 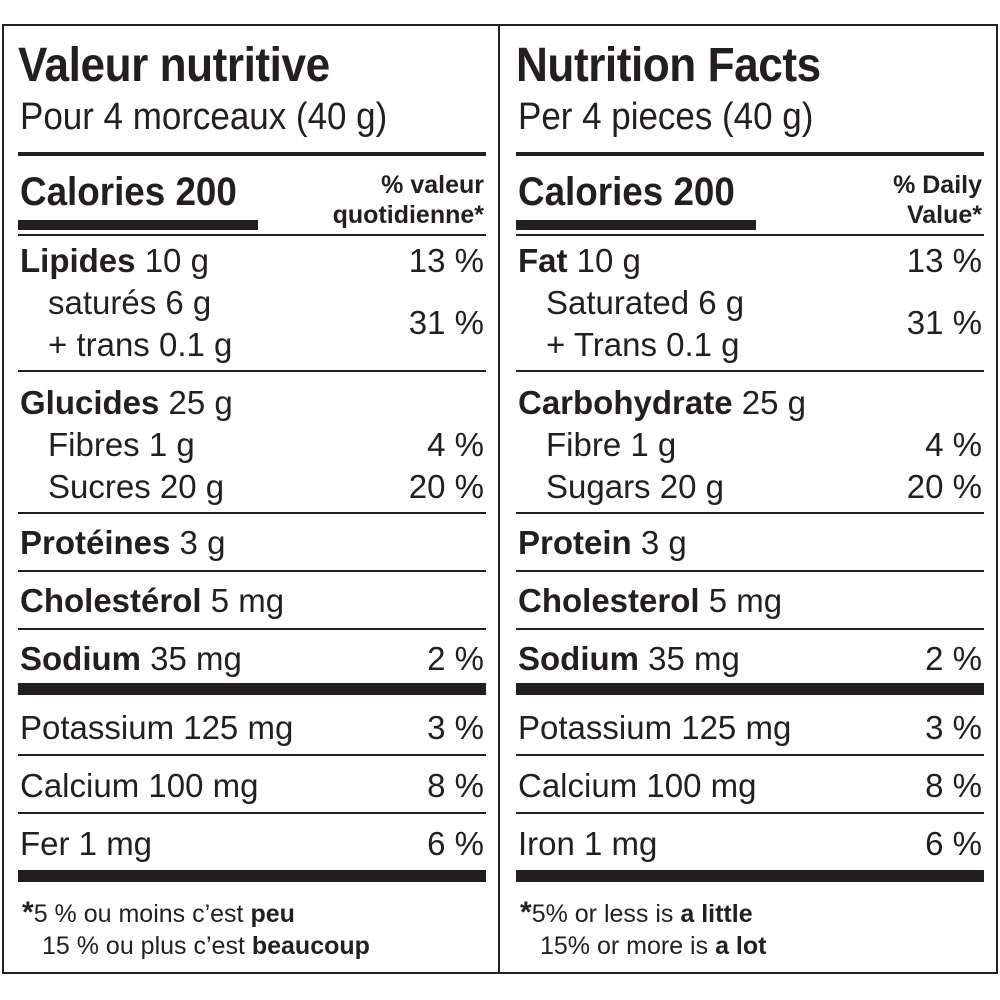 I want to click on protein-label-line: Protein 3 g, so click(x=602, y=543).